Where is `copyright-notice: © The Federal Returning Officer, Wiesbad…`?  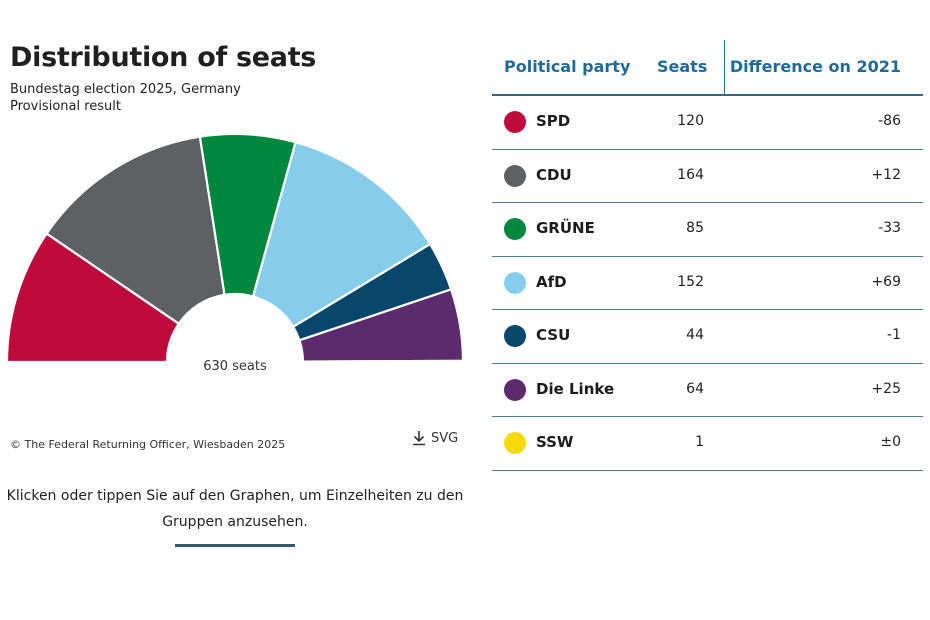
copyright-notice: © The Federal Returning Officer, Wiesbad… is located at coordinates (148, 444).